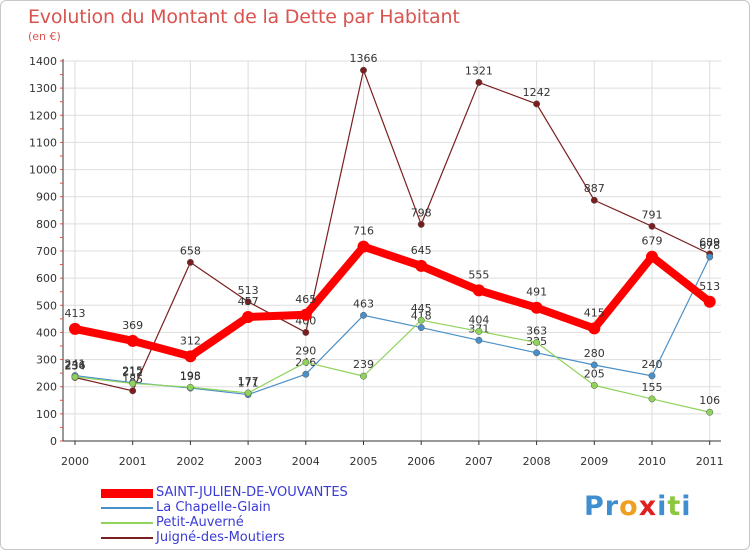  What do you see at coordinates (709, 400) in the screenshot?
I see `data-label: 106` at bounding box center [709, 400].